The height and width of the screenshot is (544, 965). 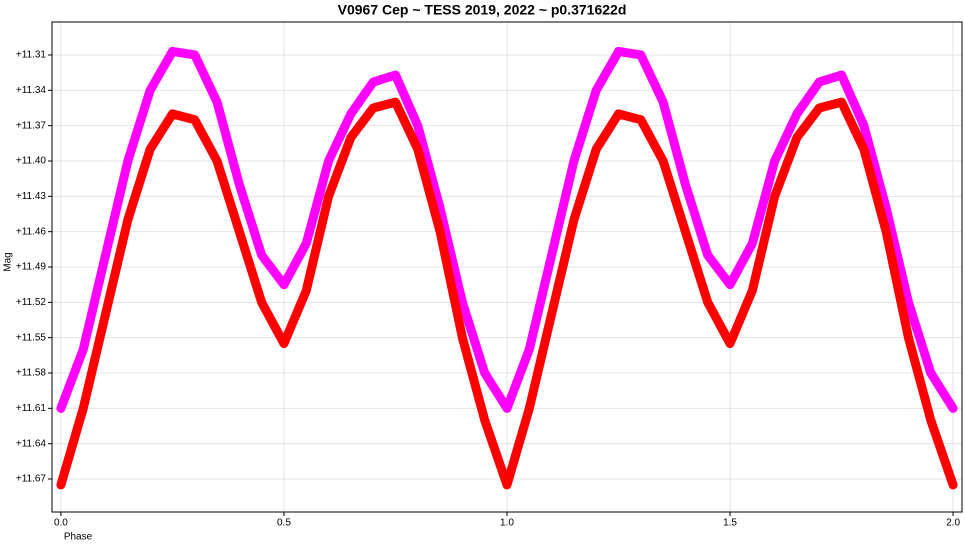 I want to click on y-tick-label: +11.64, so click(x=31, y=443).